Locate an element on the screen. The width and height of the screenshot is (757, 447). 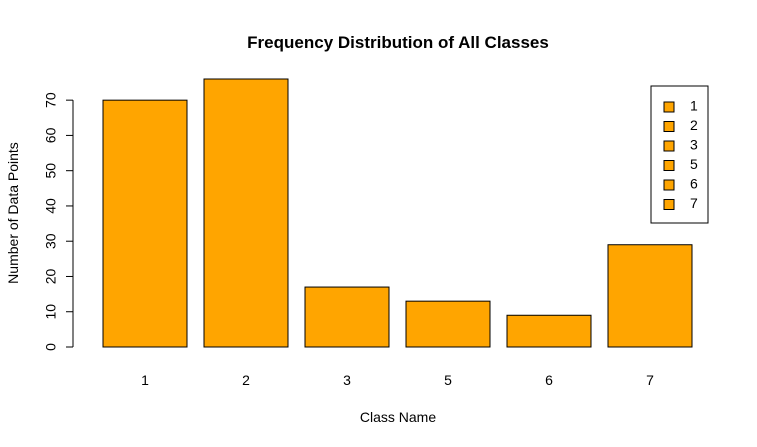
legend-frame is located at coordinates (679, 154).